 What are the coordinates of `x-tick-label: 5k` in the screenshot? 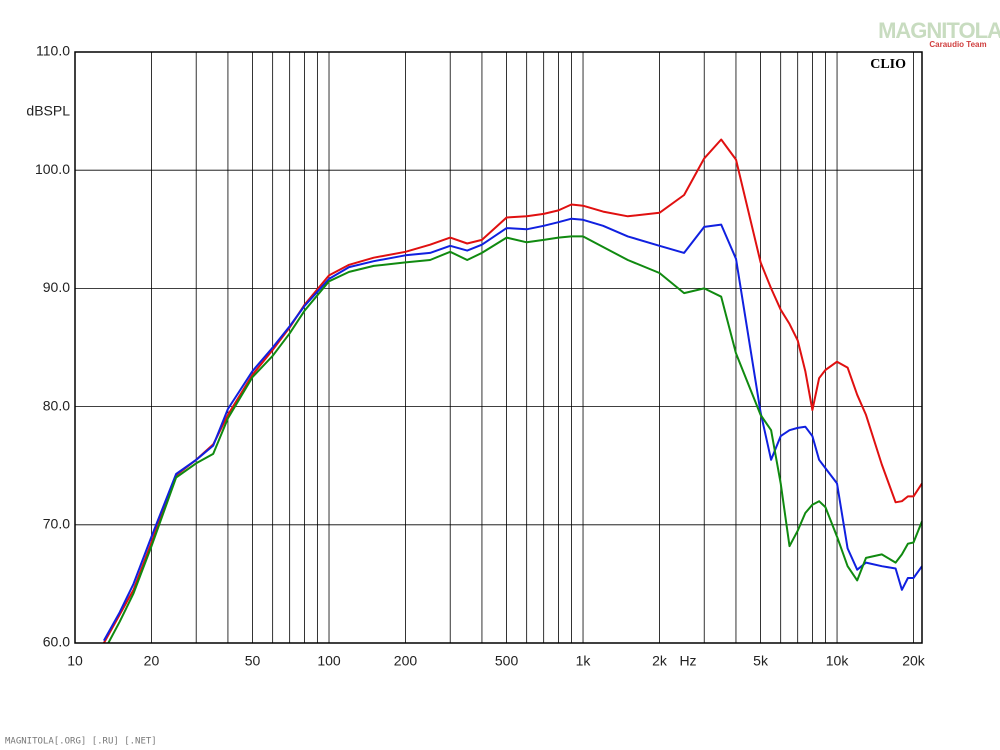 It's located at (761, 661).